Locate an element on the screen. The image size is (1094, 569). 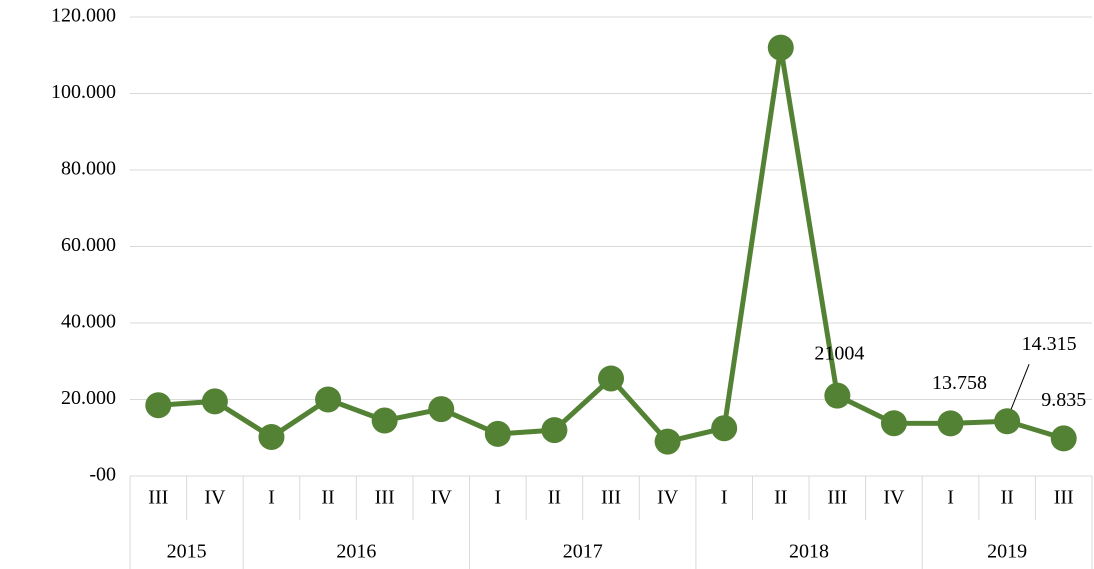
group-label: 2019 is located at coordinates (1007, 552).